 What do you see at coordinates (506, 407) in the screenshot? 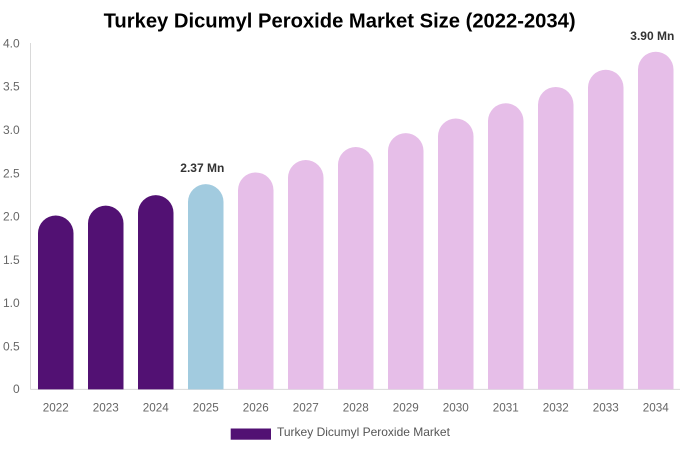
I see `svg-text: 2031` at bounding box center [506, 407].